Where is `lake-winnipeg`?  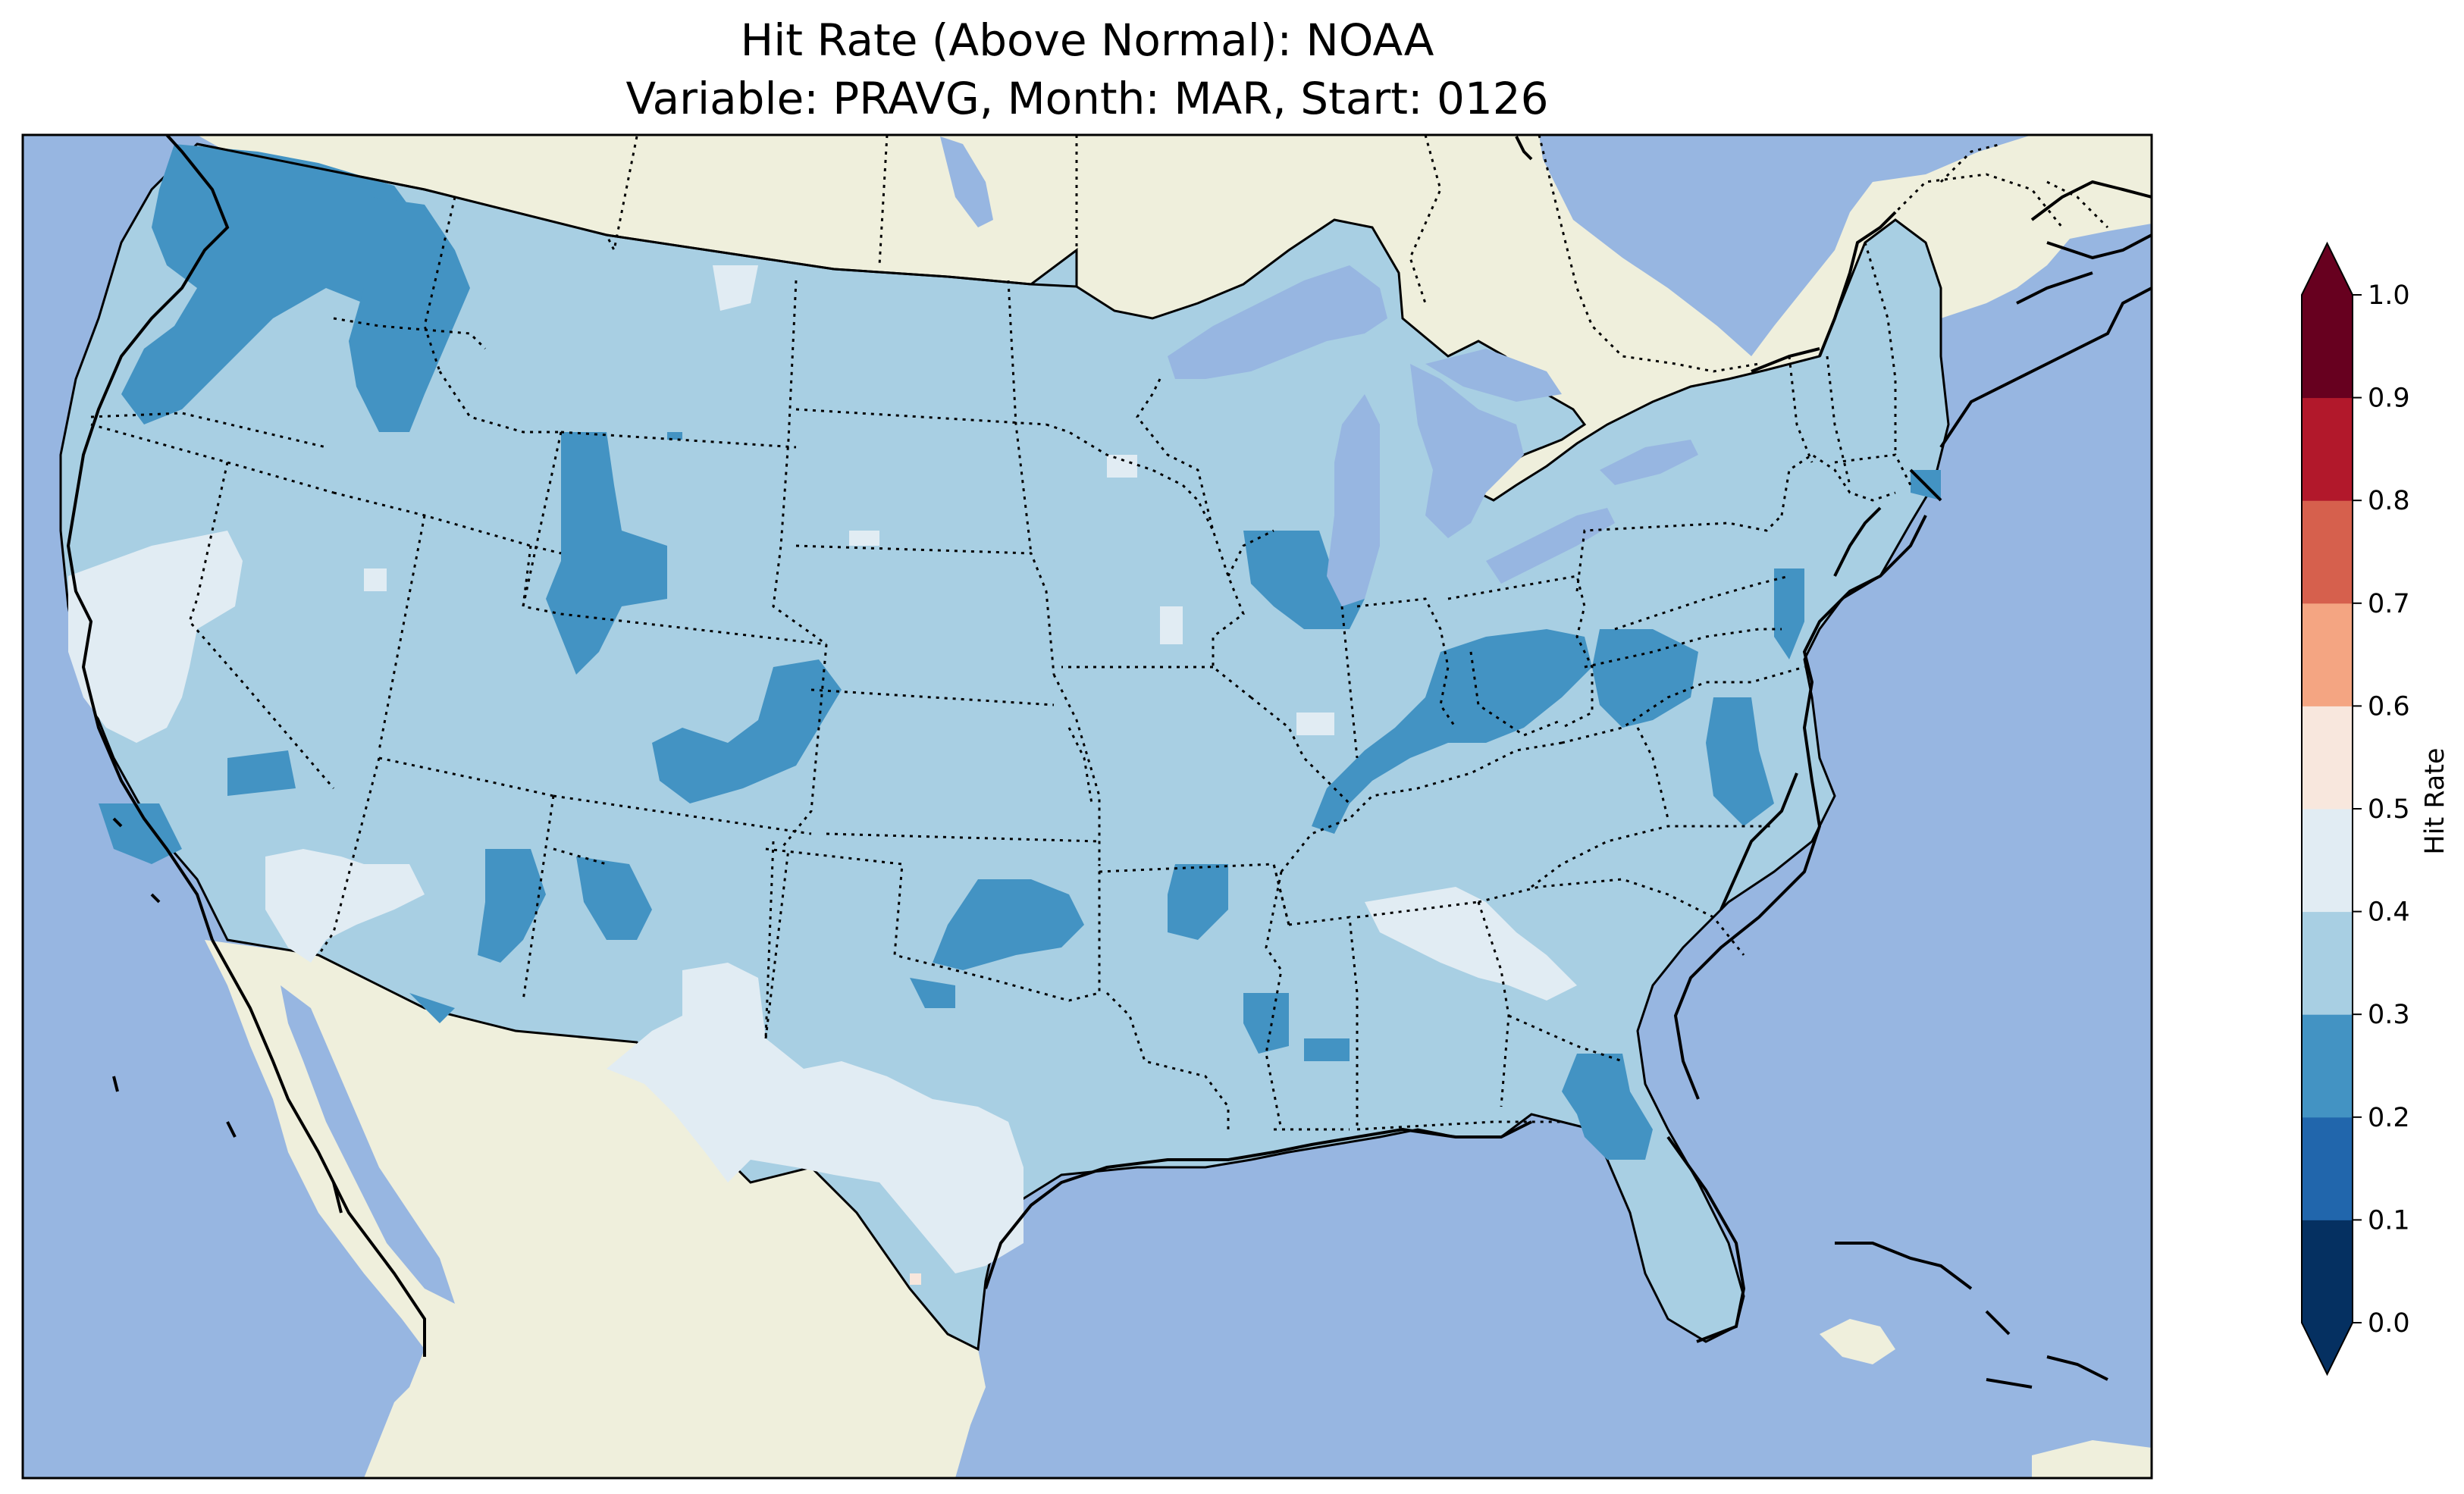 lake-winnipeg is located at coordinates (967, 181).